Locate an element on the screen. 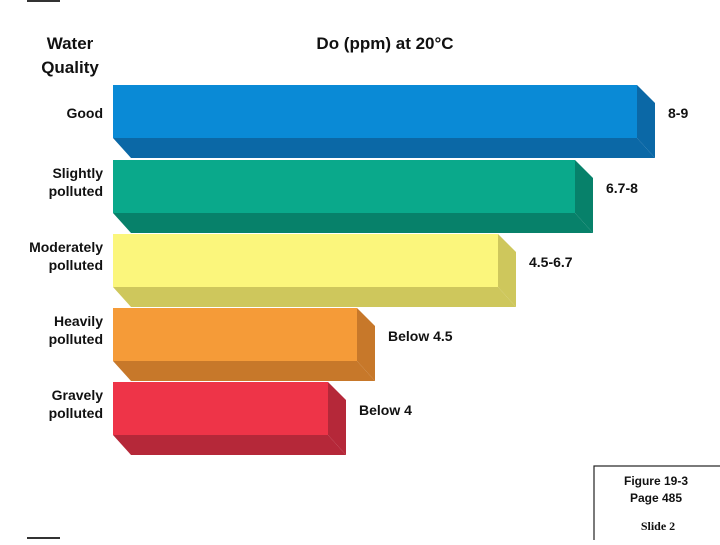 This screenshot has height=545, width=720. range-label: 6.7-8 is located at coordinates (622, 188).